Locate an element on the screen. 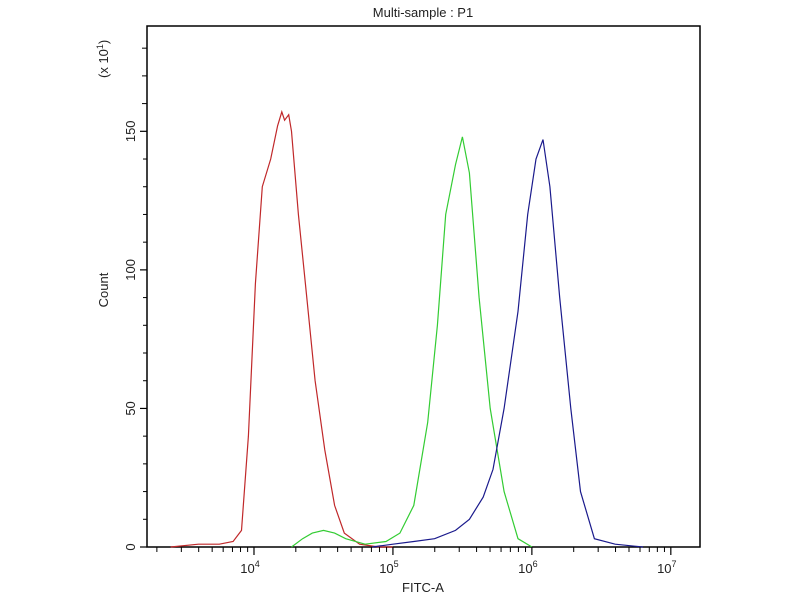  y-tick-label: 50 is located at coordinates (130, 408).